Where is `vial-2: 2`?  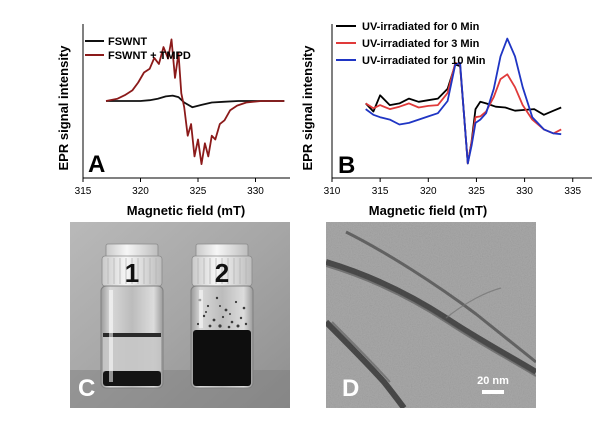 vial-2: 2 is located at coordinates (222, 316).